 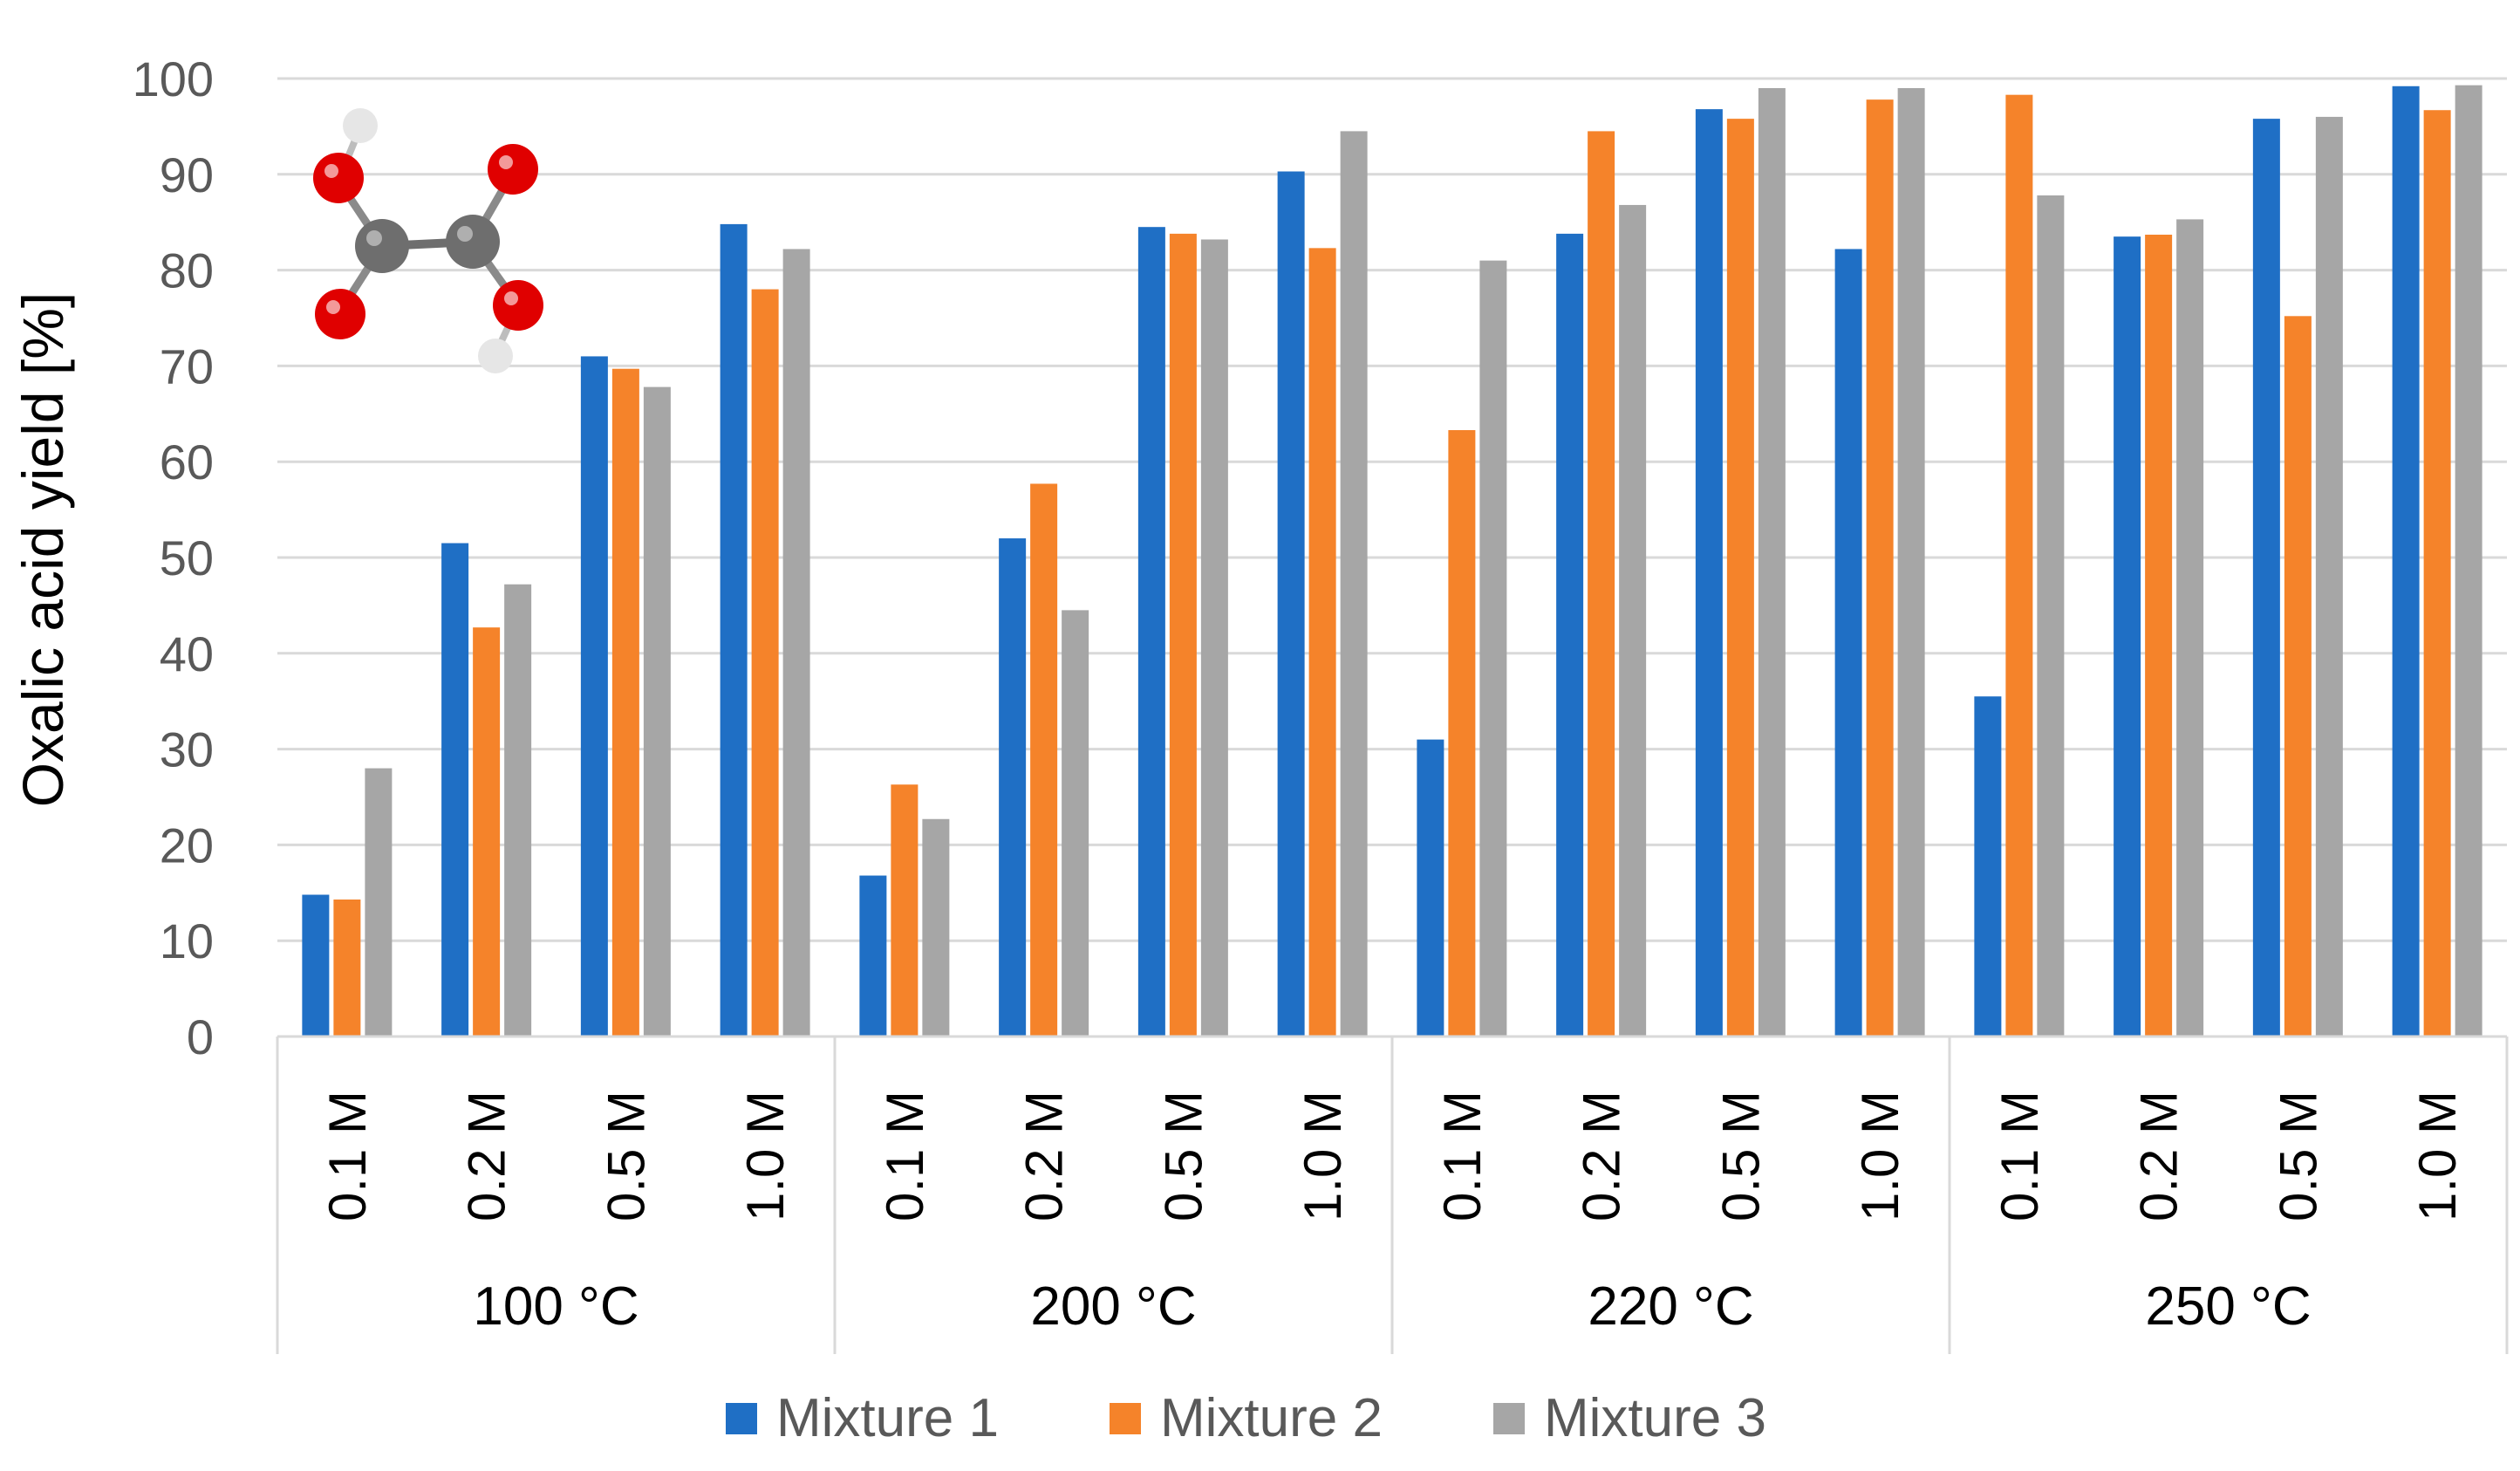 I want to click on y-tick-label: 90, so click(x=187, y=174).